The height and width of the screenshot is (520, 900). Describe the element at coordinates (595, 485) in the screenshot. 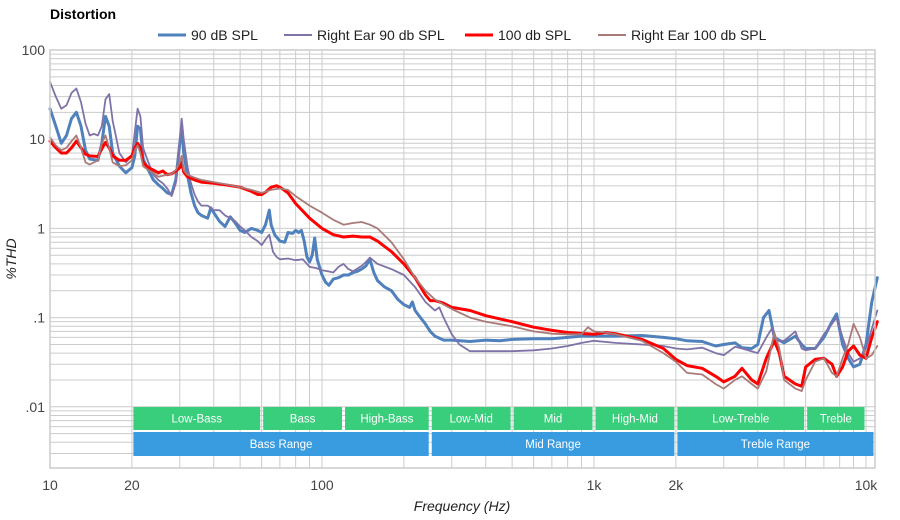

I see `x-tick-label: 1k` at that location.